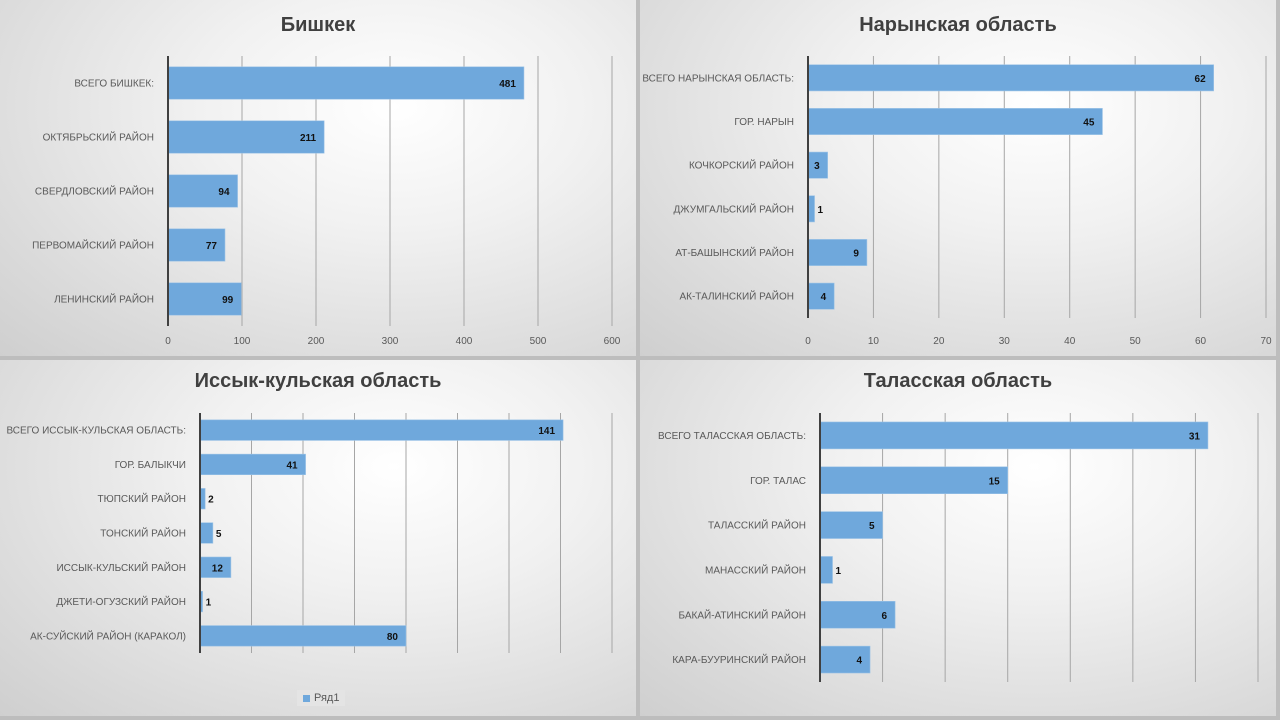 Image resolution: width=1280 pixels, height=720 pixels. Describe the element at coordinates (211, 500) in the screenshot. I see `data-label: 2` at that location.